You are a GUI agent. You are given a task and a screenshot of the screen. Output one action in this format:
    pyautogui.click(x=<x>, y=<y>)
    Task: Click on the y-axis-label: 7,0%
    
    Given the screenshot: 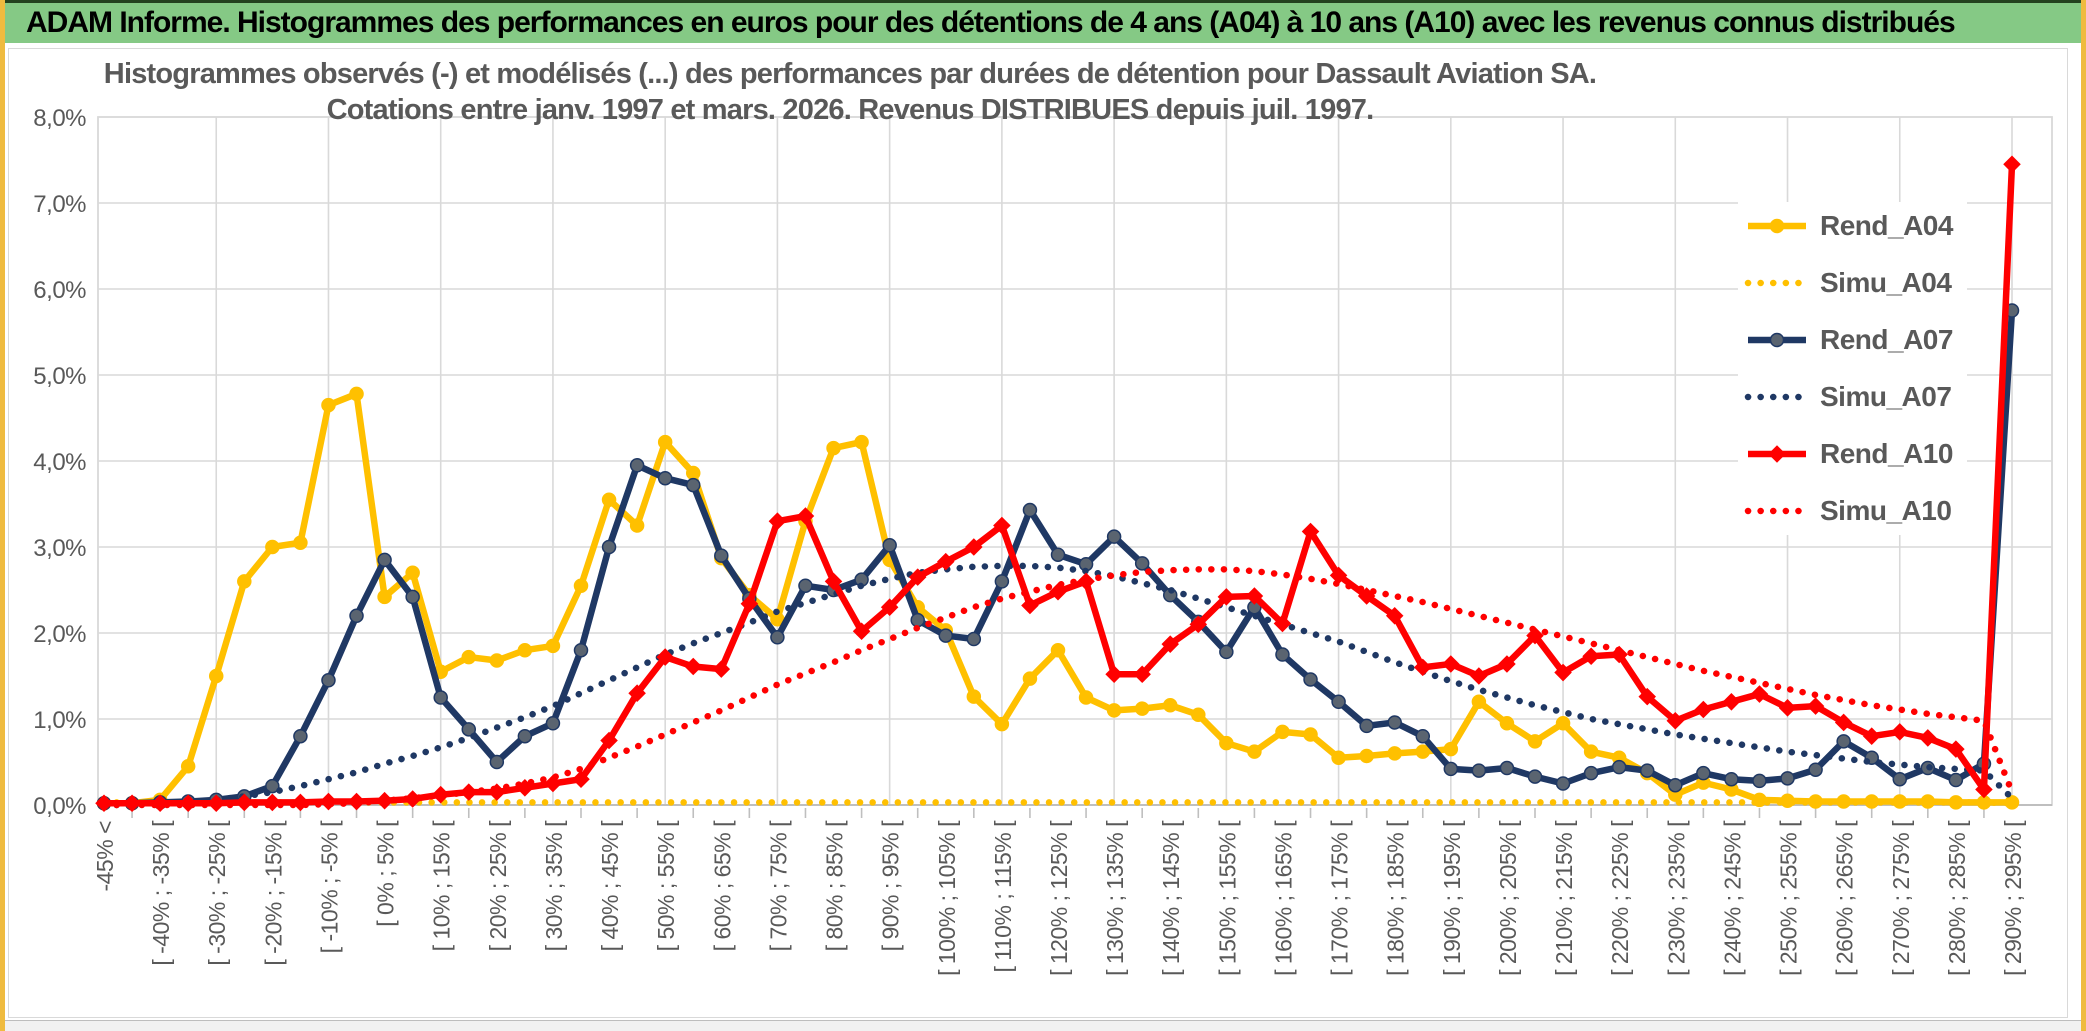 What is the action you would take?
    pyautogui.click(x=59, y=204)
    